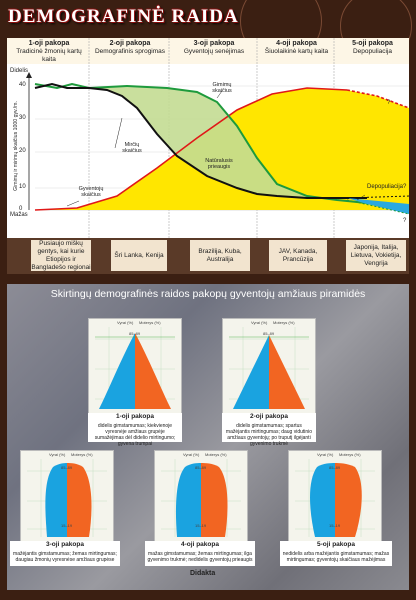 The height and width of the screenshot is (600, 416). Describe the element at coordinates (19, 71) in the screenshot. I see `level-high-label: Didelis` at that location.